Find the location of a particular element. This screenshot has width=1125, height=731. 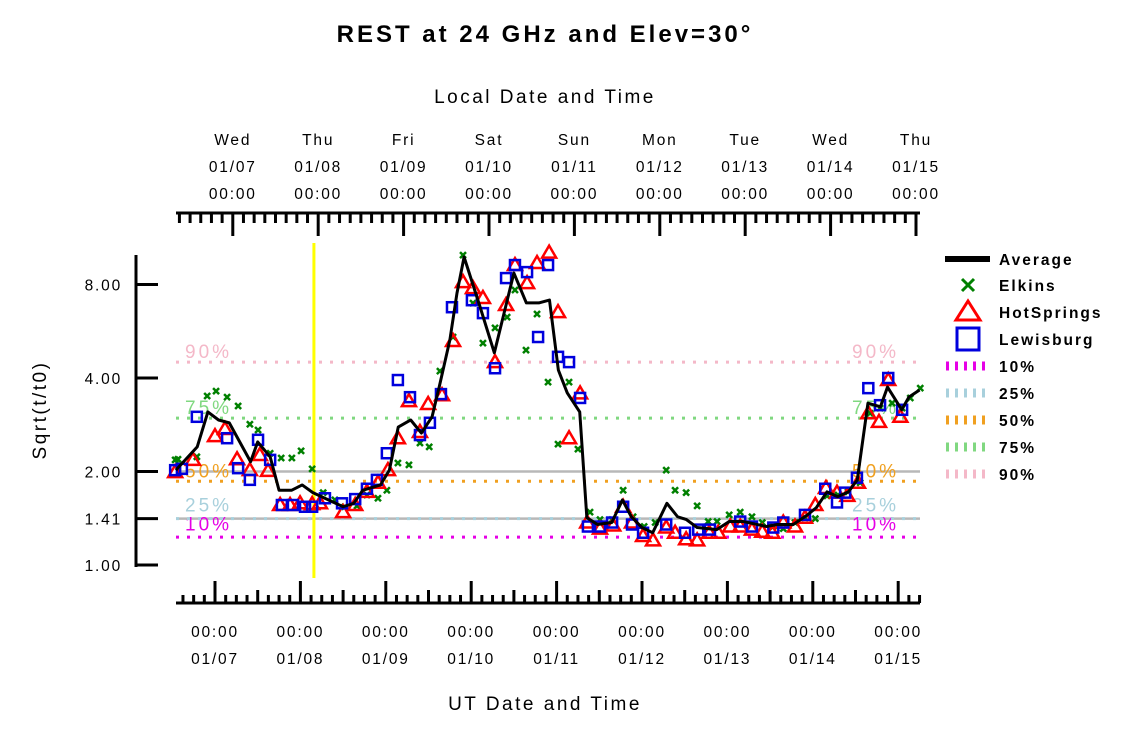

legend-item-hotsprings: HotSprings is located at coordinates (1027, 310).